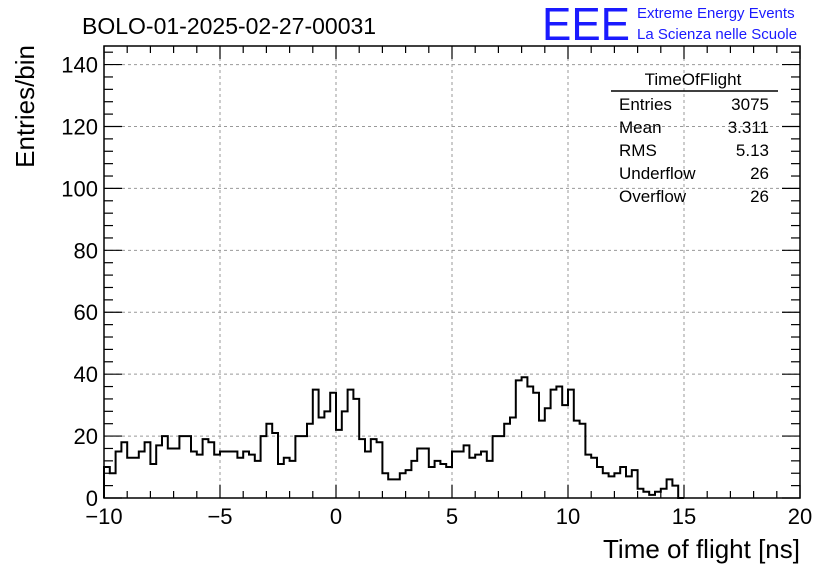  Describe the element at coordinates (86, 374) in the screenshot. I see `y-tick-label: 40` at that location.